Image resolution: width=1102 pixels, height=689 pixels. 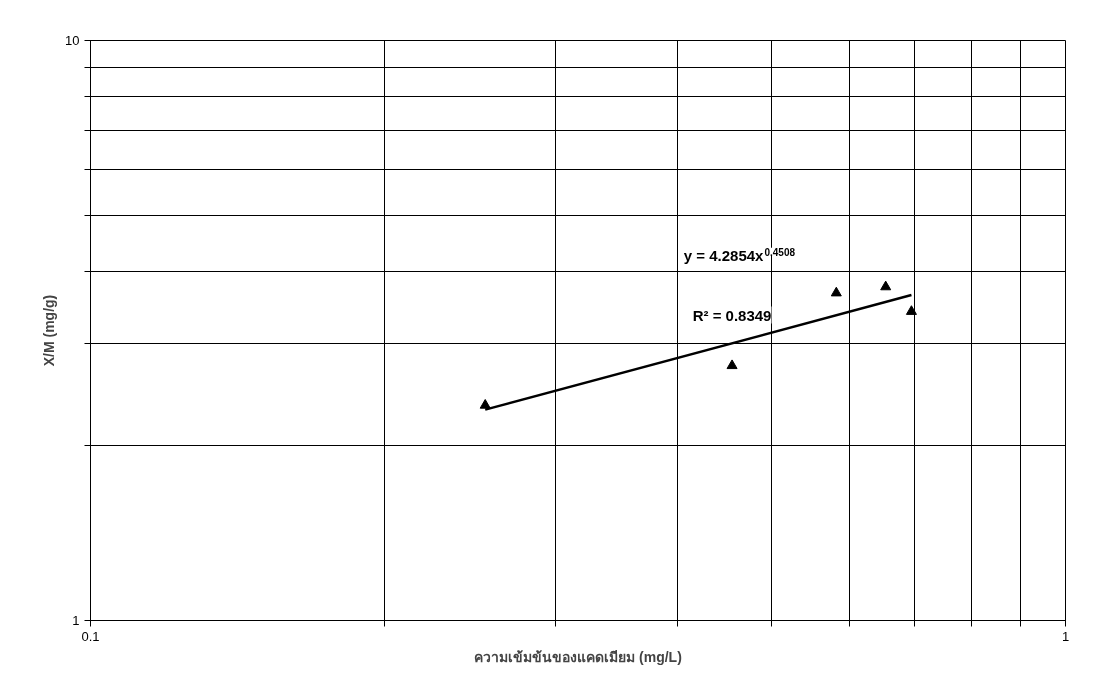 I want to click on x-tick-label: 0.1, so click(x=90, y=636).